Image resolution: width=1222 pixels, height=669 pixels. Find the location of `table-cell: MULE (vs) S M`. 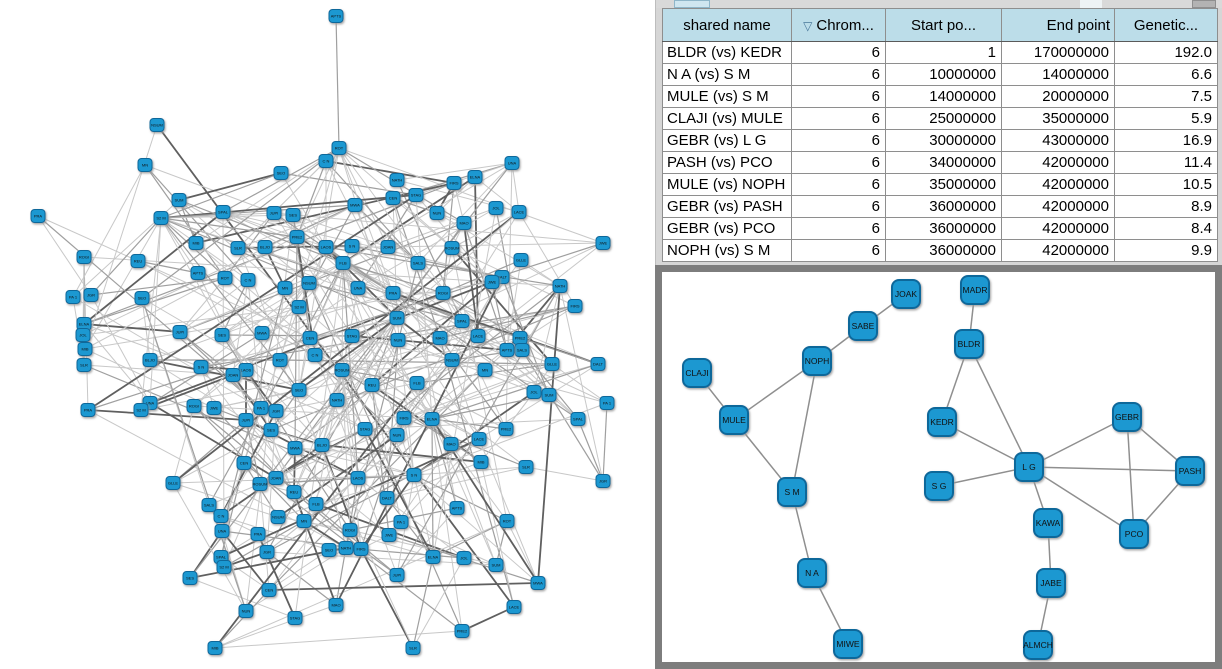

table-cell: MULE (vs) S M is located at coordinates (727, 96).